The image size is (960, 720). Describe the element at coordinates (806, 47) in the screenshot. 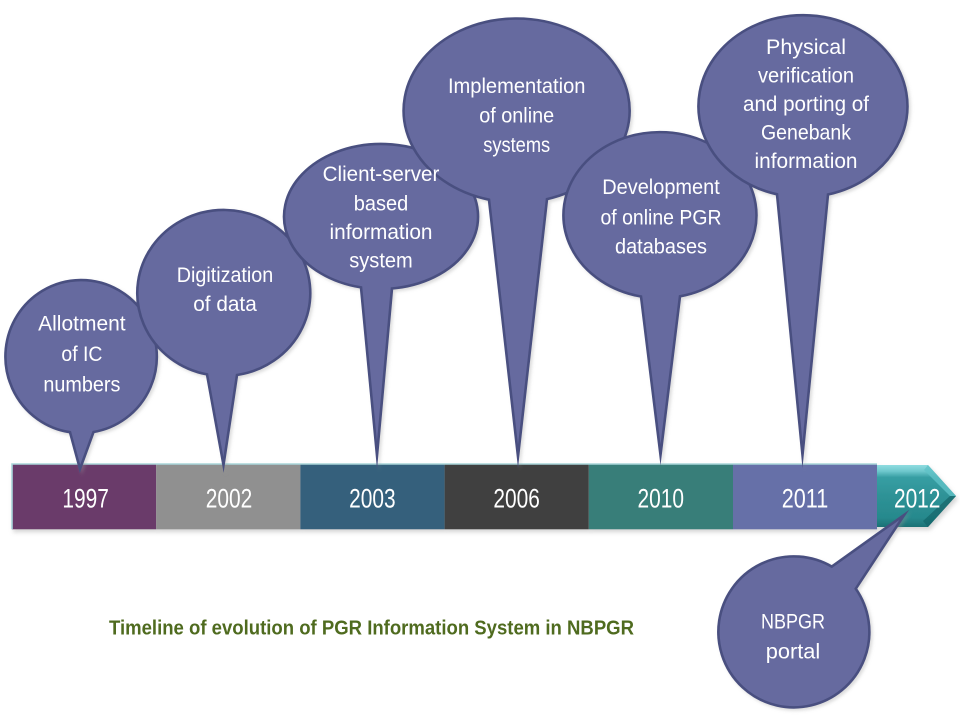

I see `svg-text: Physical` at that location.